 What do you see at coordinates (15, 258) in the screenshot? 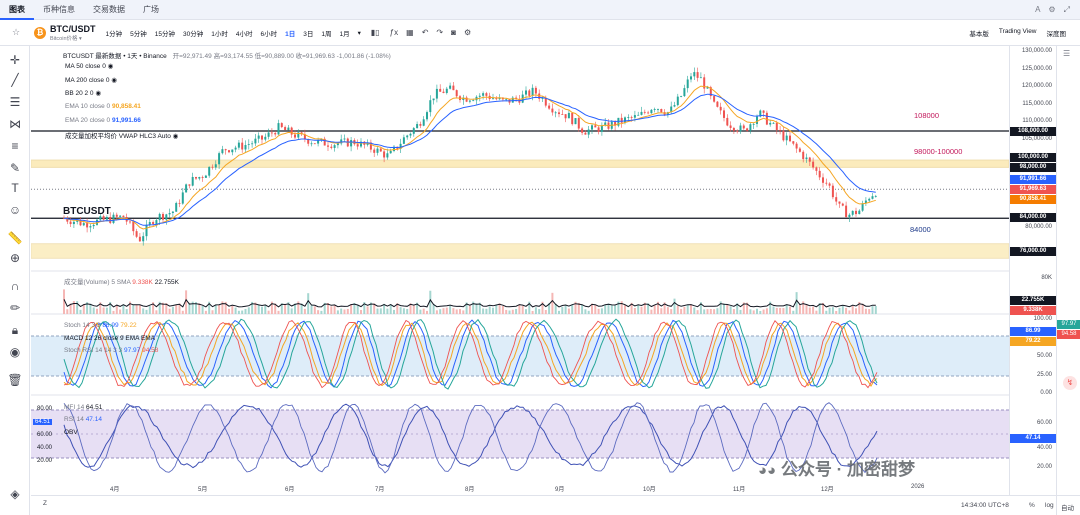
I see `zoom-icon: ⊕` at bounding box center [15, 258].